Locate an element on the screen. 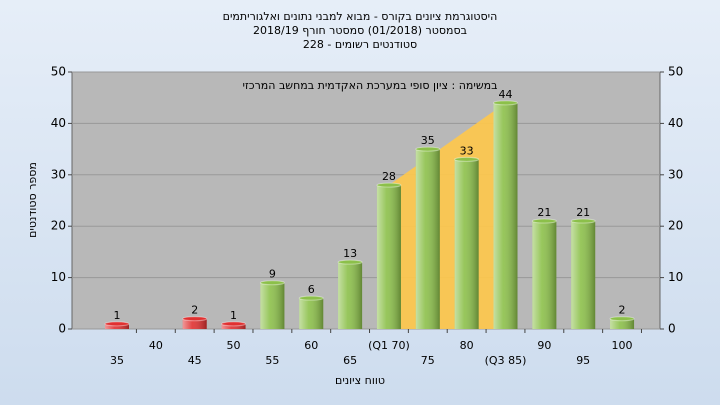  x-tick-label: 45 is located at coordinates (195, 360).